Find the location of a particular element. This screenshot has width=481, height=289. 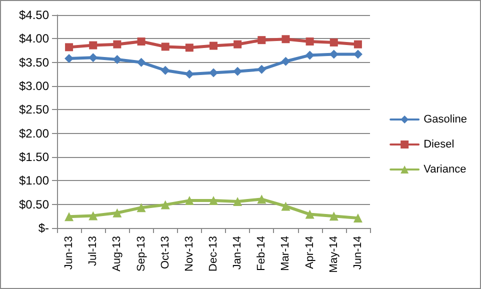

x-tick-label: Feb-14 is located at coordinates (262, 253).